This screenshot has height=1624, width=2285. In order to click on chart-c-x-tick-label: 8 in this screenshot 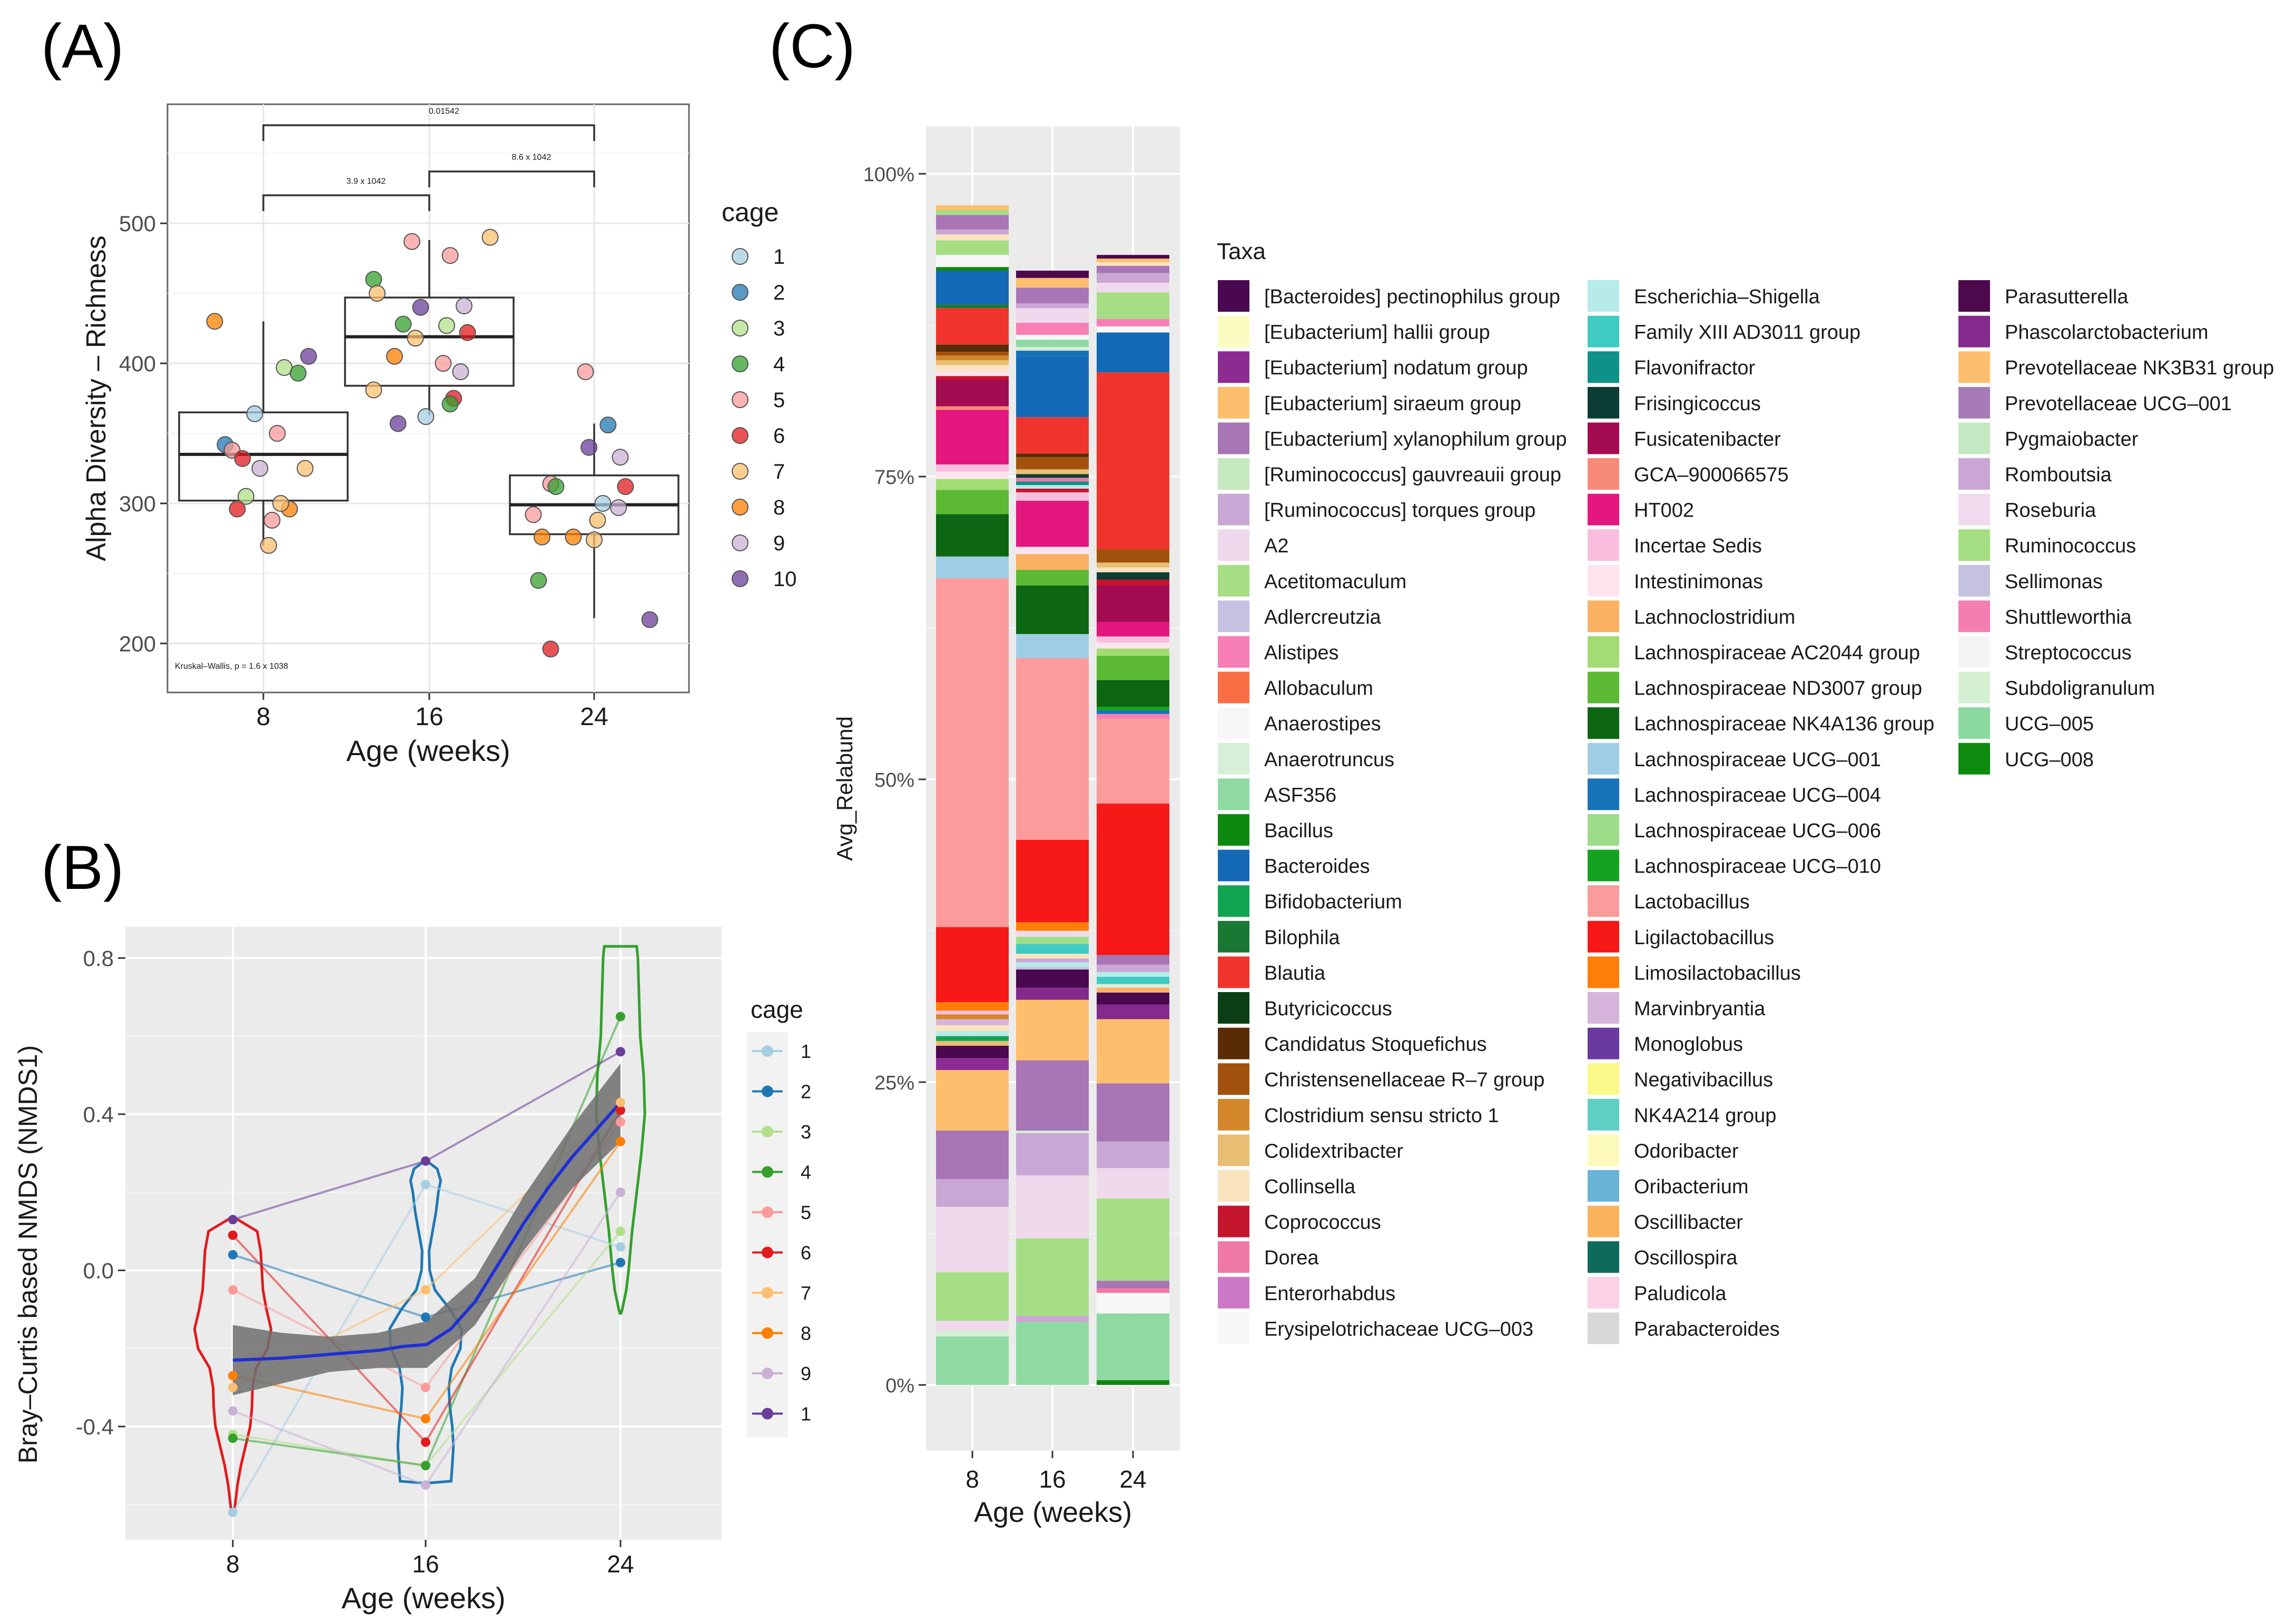, I will do `click(972, 1479)`.